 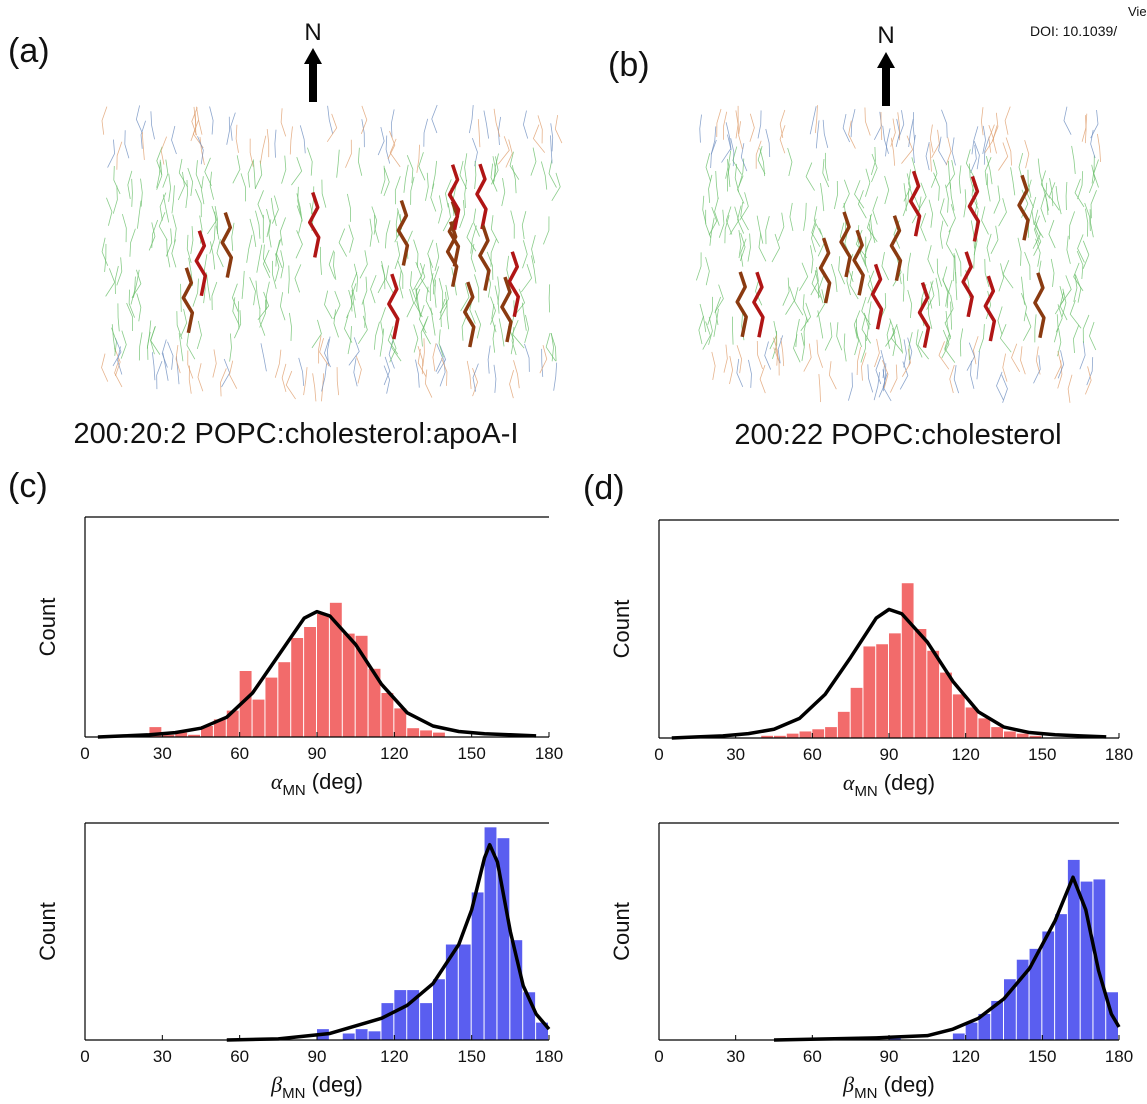 What do you see at coordinates (337, 781) in the screenshot?
I see `x-label-unit: (deg)` at bounding box center [337, 781].